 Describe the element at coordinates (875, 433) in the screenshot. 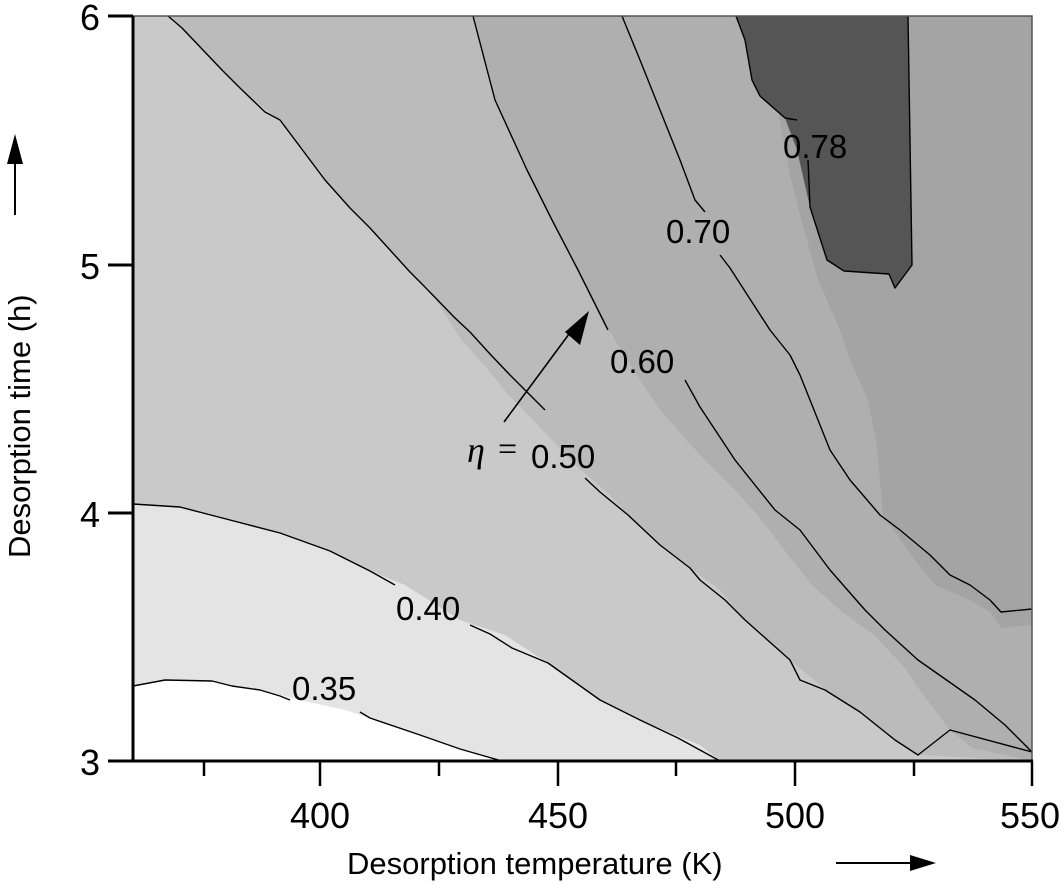

I see `contour-line-0-70b` at that location.